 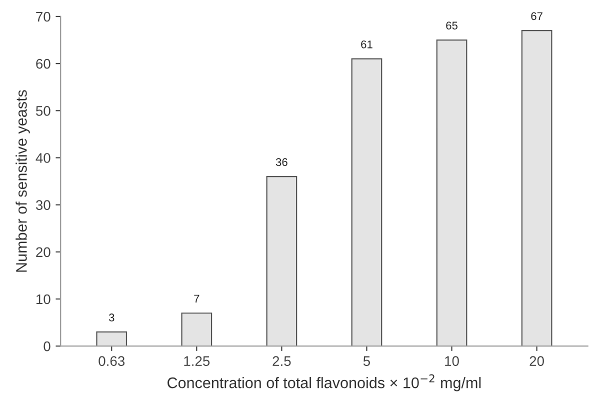 I want to click on x-tick-label: 0.63, so click(x=111, y=361).